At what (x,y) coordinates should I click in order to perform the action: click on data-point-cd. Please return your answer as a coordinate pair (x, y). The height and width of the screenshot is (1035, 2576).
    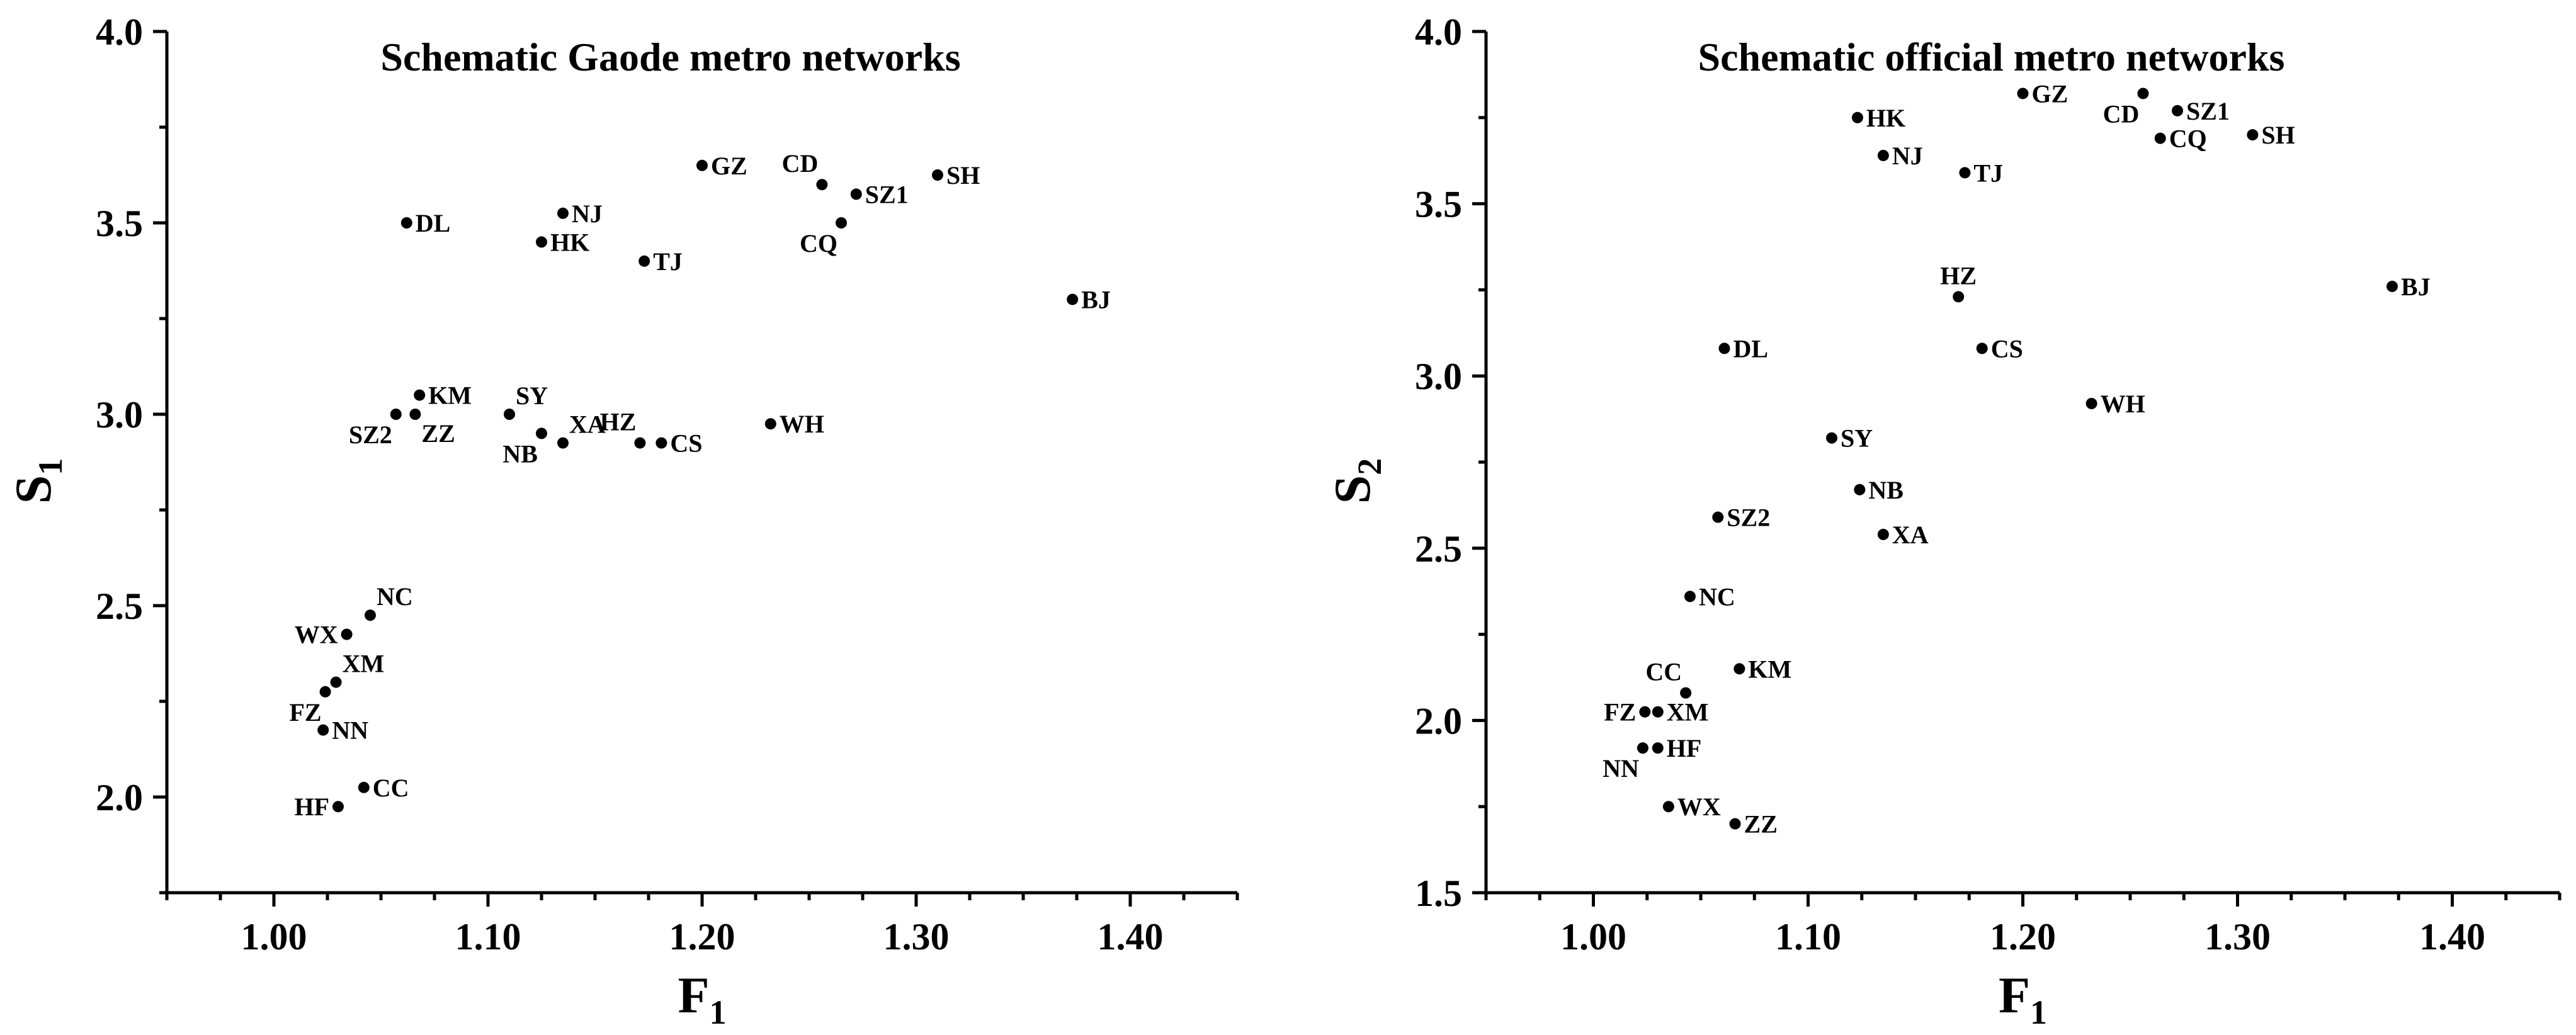
    Looking at the image, I should click on (2143, 93).